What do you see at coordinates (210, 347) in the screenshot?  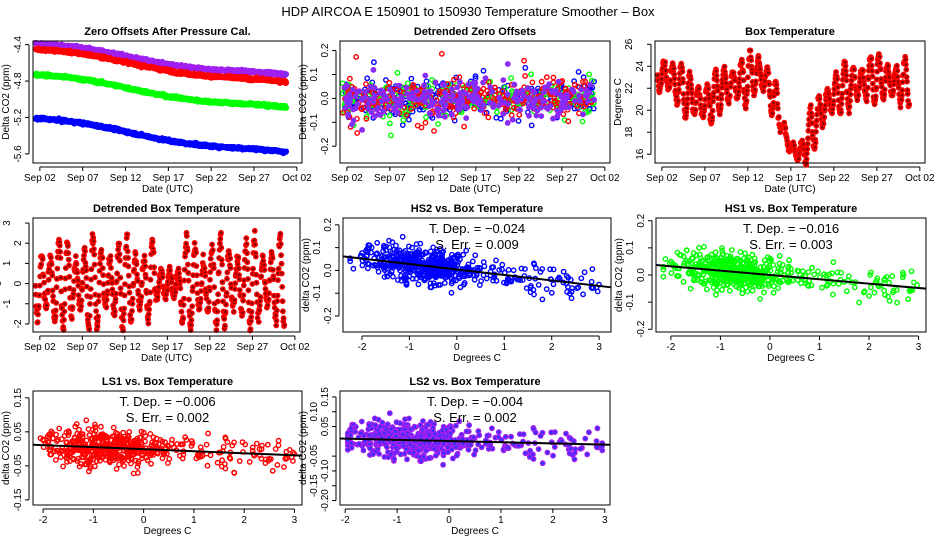 I see `x-tick-label: Sep 22` at bounding box center [210, 347].